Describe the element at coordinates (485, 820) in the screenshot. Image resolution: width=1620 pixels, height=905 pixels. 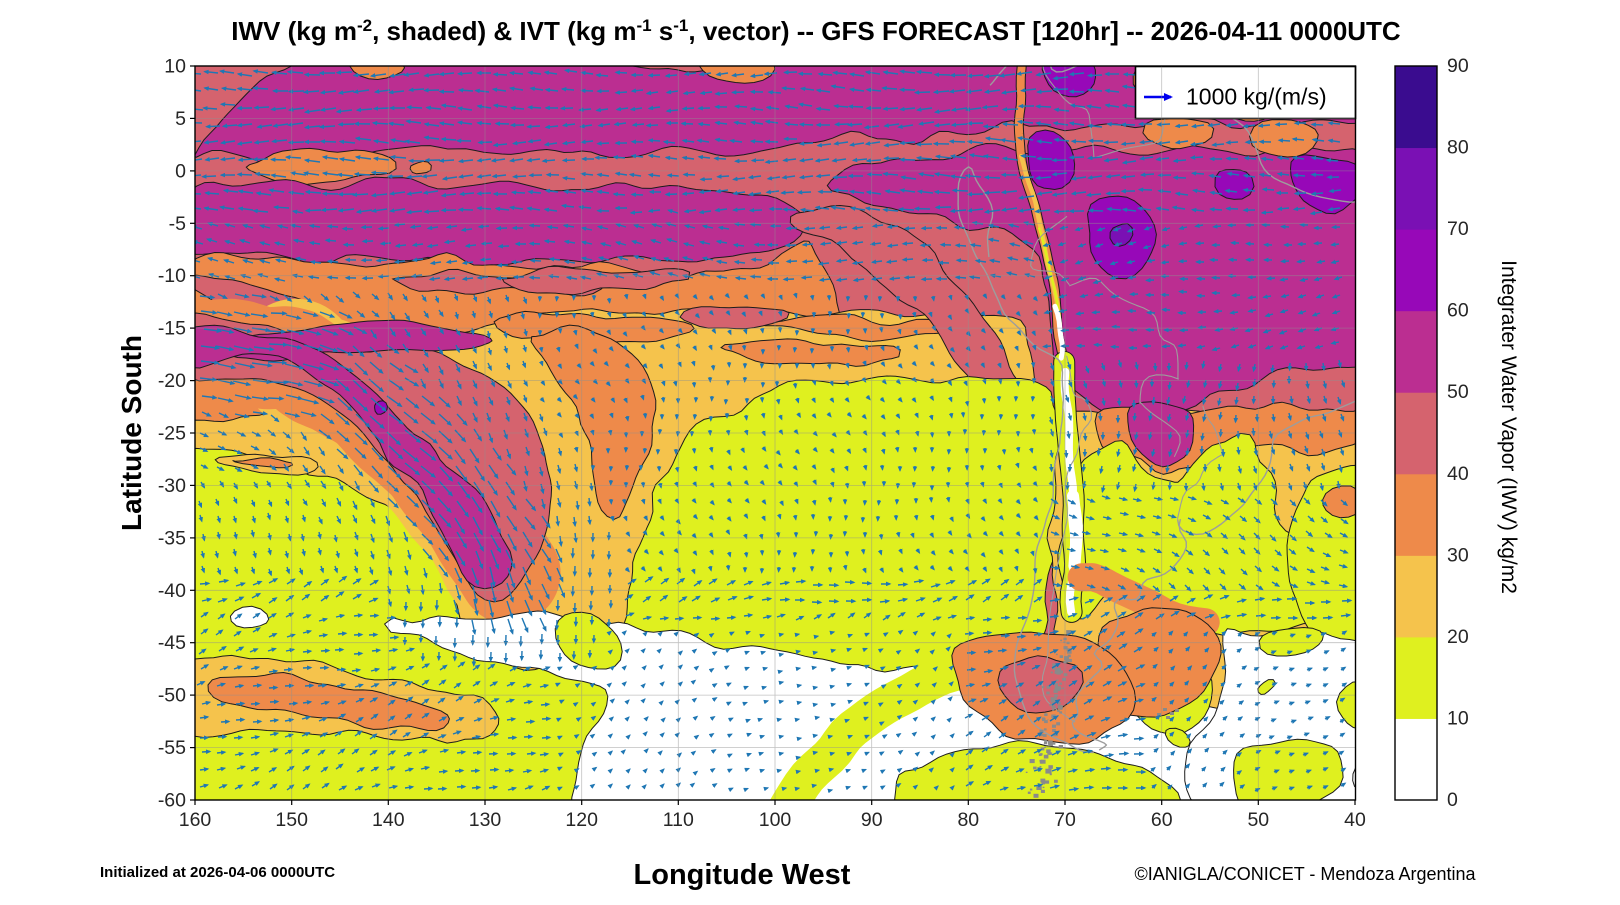
I see `svg-text: 130` at that location.